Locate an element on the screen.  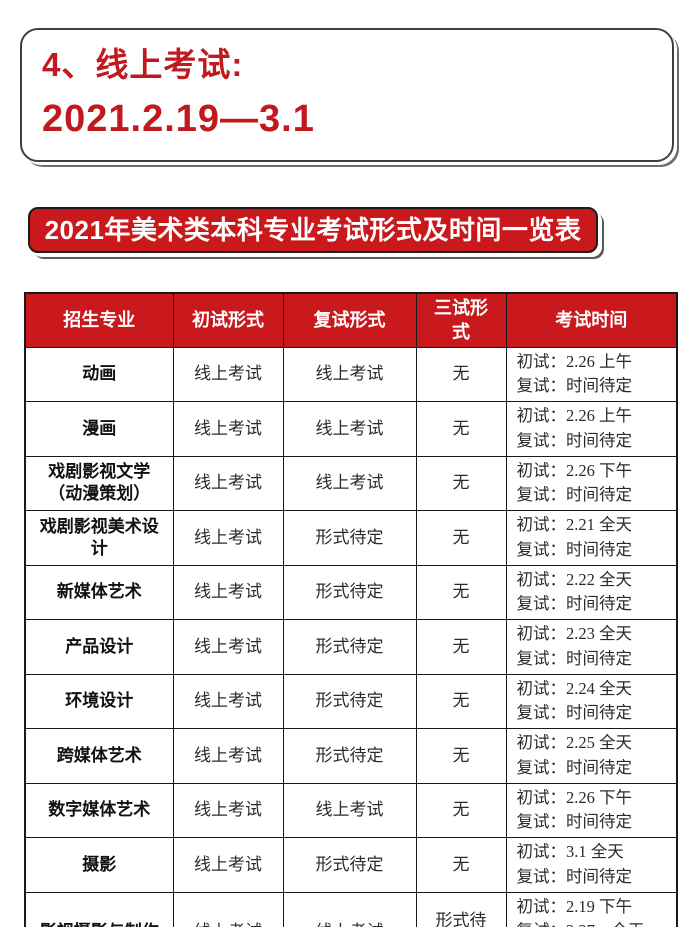
cell-major: 漫画 is located at coordinates (99, 429).